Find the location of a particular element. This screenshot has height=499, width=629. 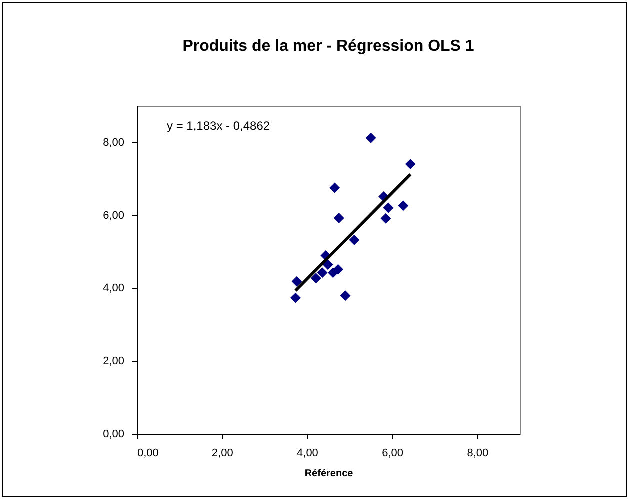

y-tick-label: 8,00 is located at coordinates (113, 142).